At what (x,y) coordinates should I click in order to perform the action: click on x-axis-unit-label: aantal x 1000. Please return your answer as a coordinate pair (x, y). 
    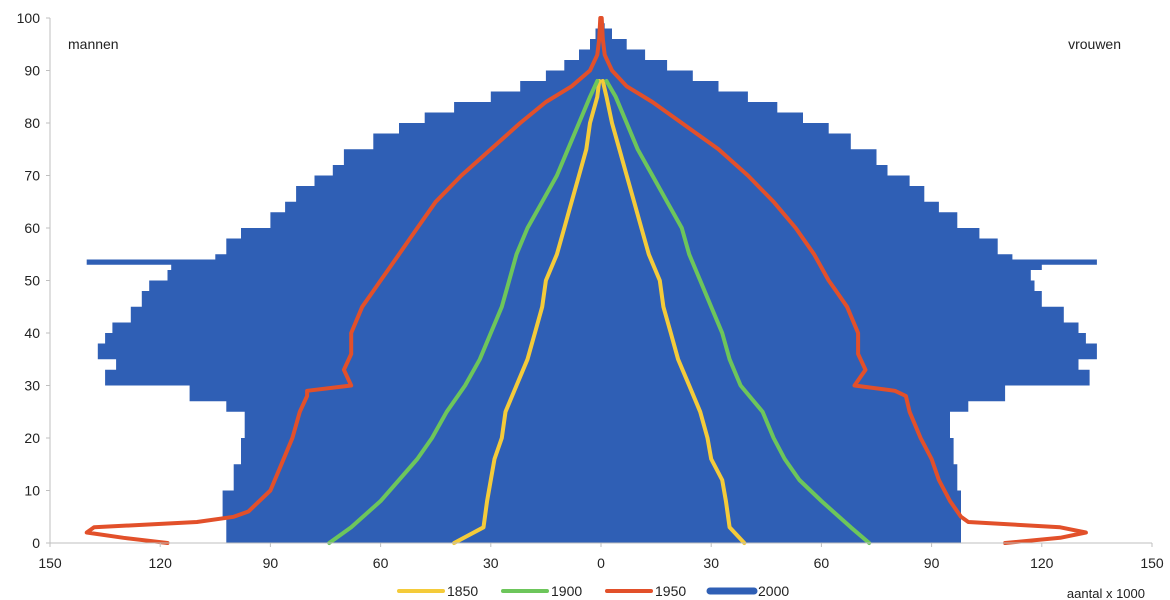
    Looking at the image, I should click on (1106, 593).